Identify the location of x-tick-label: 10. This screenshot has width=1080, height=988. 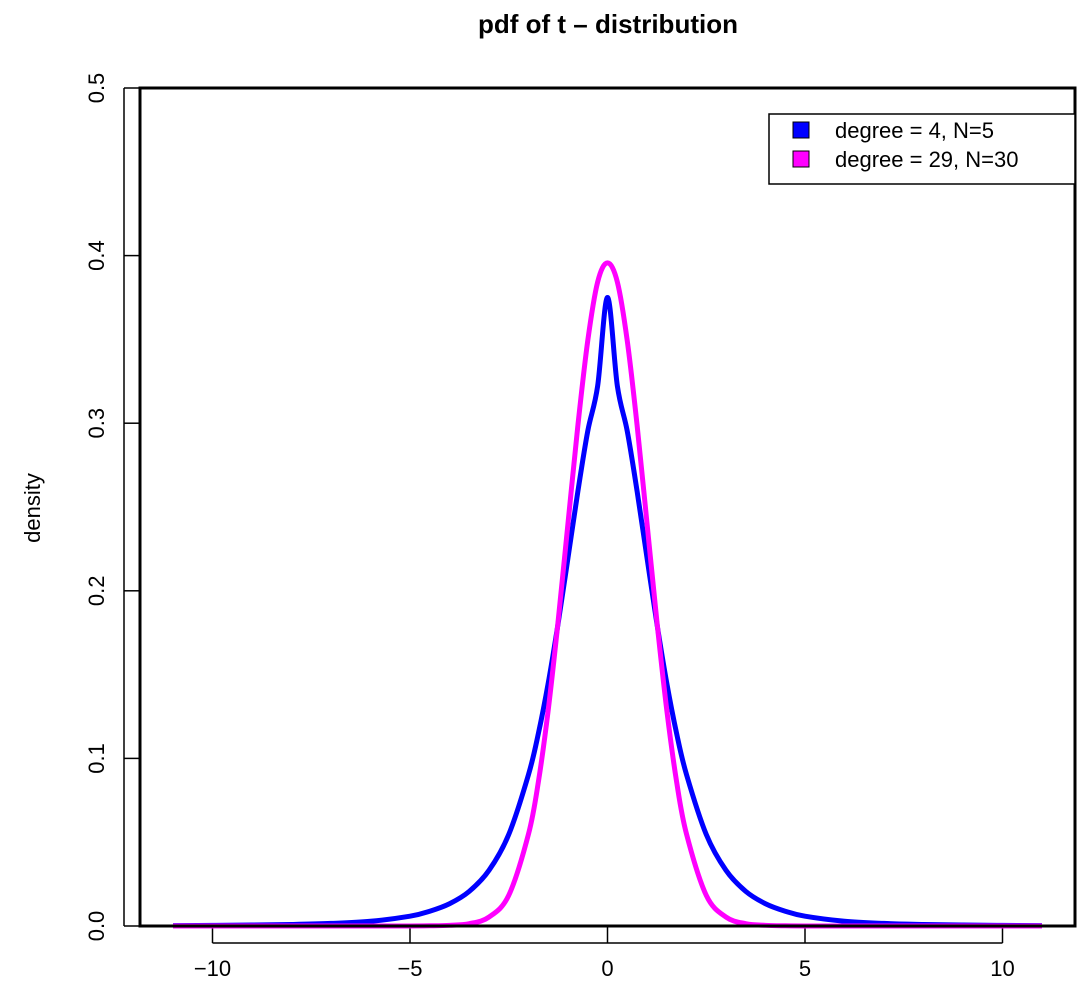
(1002, 968).